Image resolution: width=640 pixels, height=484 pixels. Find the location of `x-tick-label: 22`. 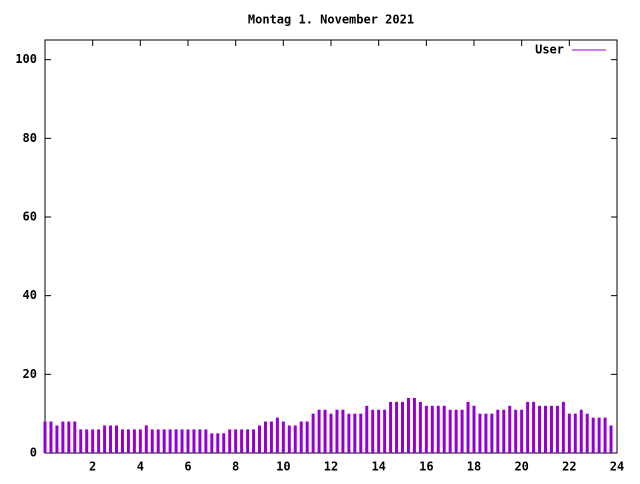

x-tick-label: 22 is located at coordinates (569, 467).